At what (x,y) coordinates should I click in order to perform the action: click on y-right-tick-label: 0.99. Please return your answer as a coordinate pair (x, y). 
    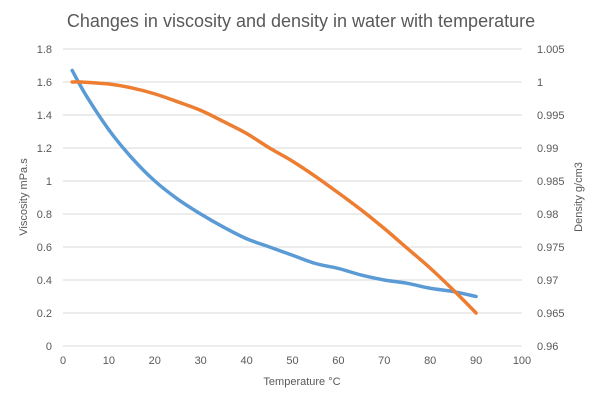
    Looking at the image, I should click on (547, 149).